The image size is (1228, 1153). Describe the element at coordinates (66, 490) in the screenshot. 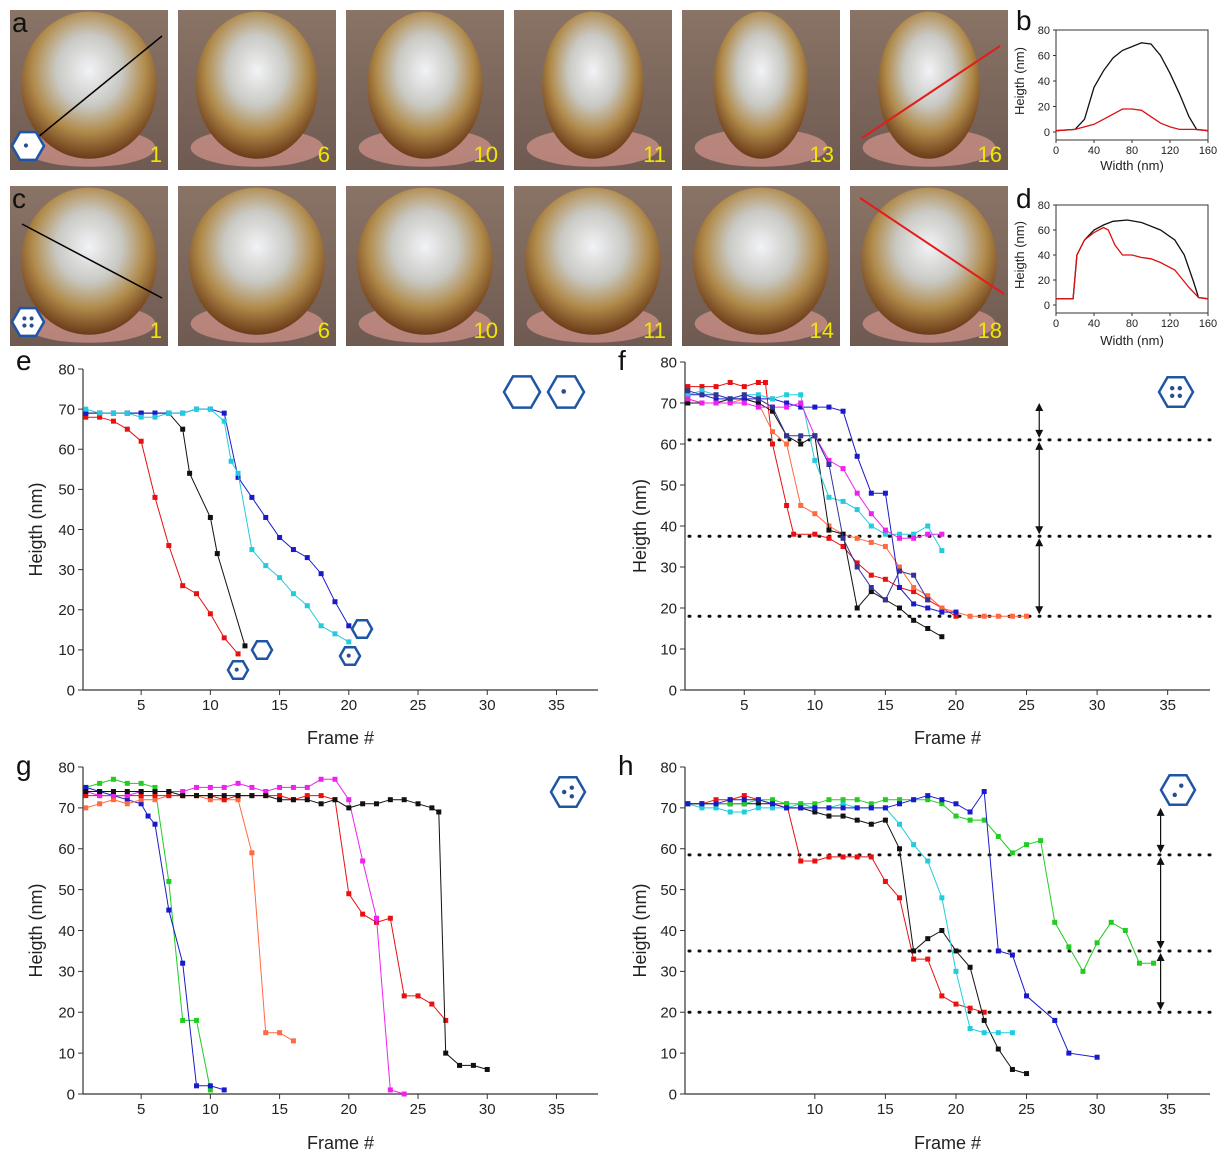

I see `y-tick-label: 50` at that location.